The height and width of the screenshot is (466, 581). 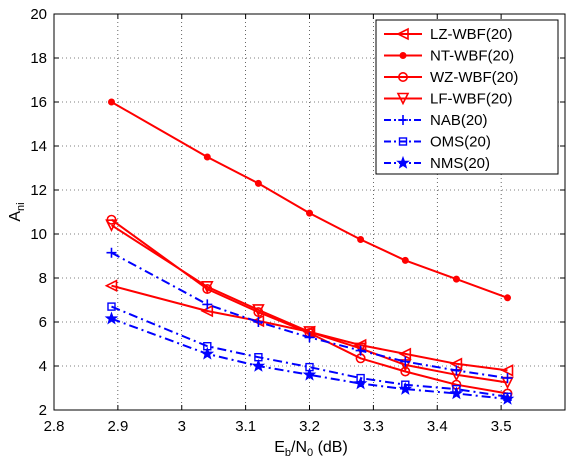 What do you see at coordinates (460, 163) in the screenshot?
I see `legend-label: NMS(20)` at bounding box center [460, 163].